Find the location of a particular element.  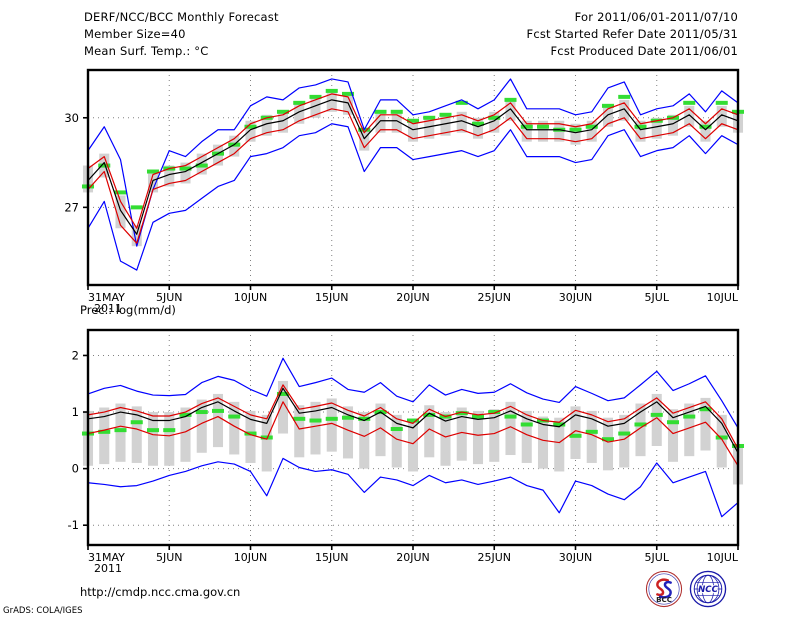

ncc-logo-icon: NCC is located at coordinates (708, 589).